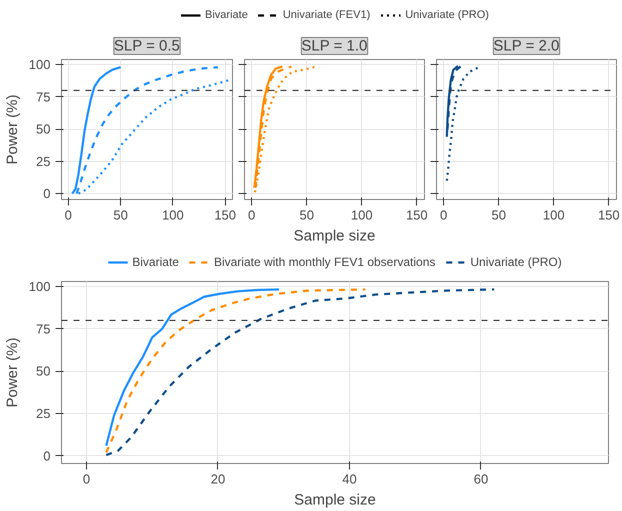  Describe the element at coordinates (526, 46) in the screenshot. I see `chart-title: SLP = 2.0` at that location.